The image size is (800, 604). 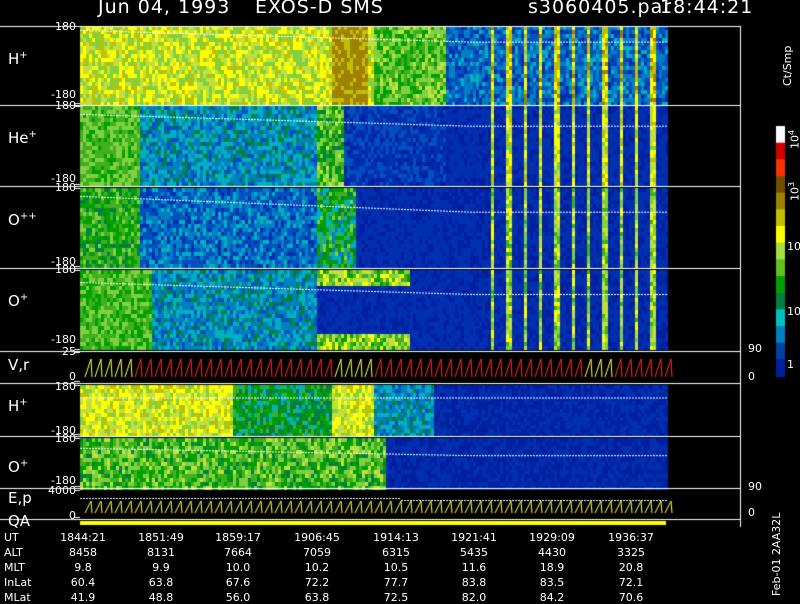 What do you see at coordinates (18, 582) in the screenshot?
I see `ephemeris-row-label: InLat` at bounding box center [18, 582].